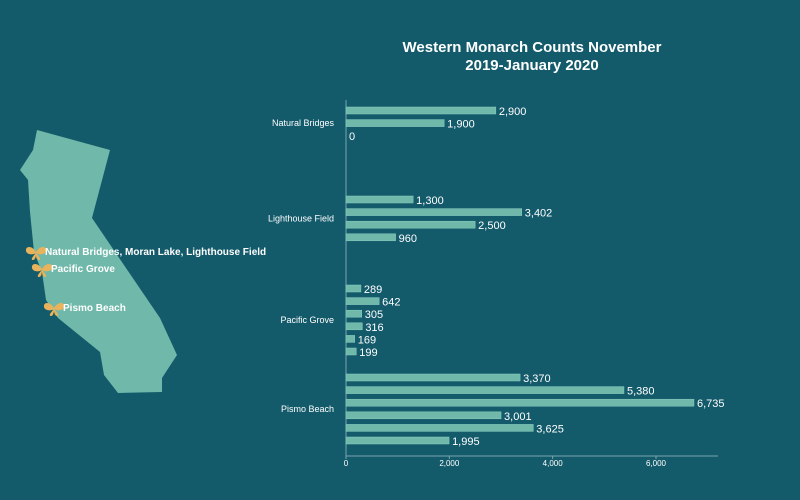 The image size is (800, 500). Describe the element at coordinates (532, 47) in the screenshot. I see `chart-title-line-1: Western Monarch Counts November` at that location.